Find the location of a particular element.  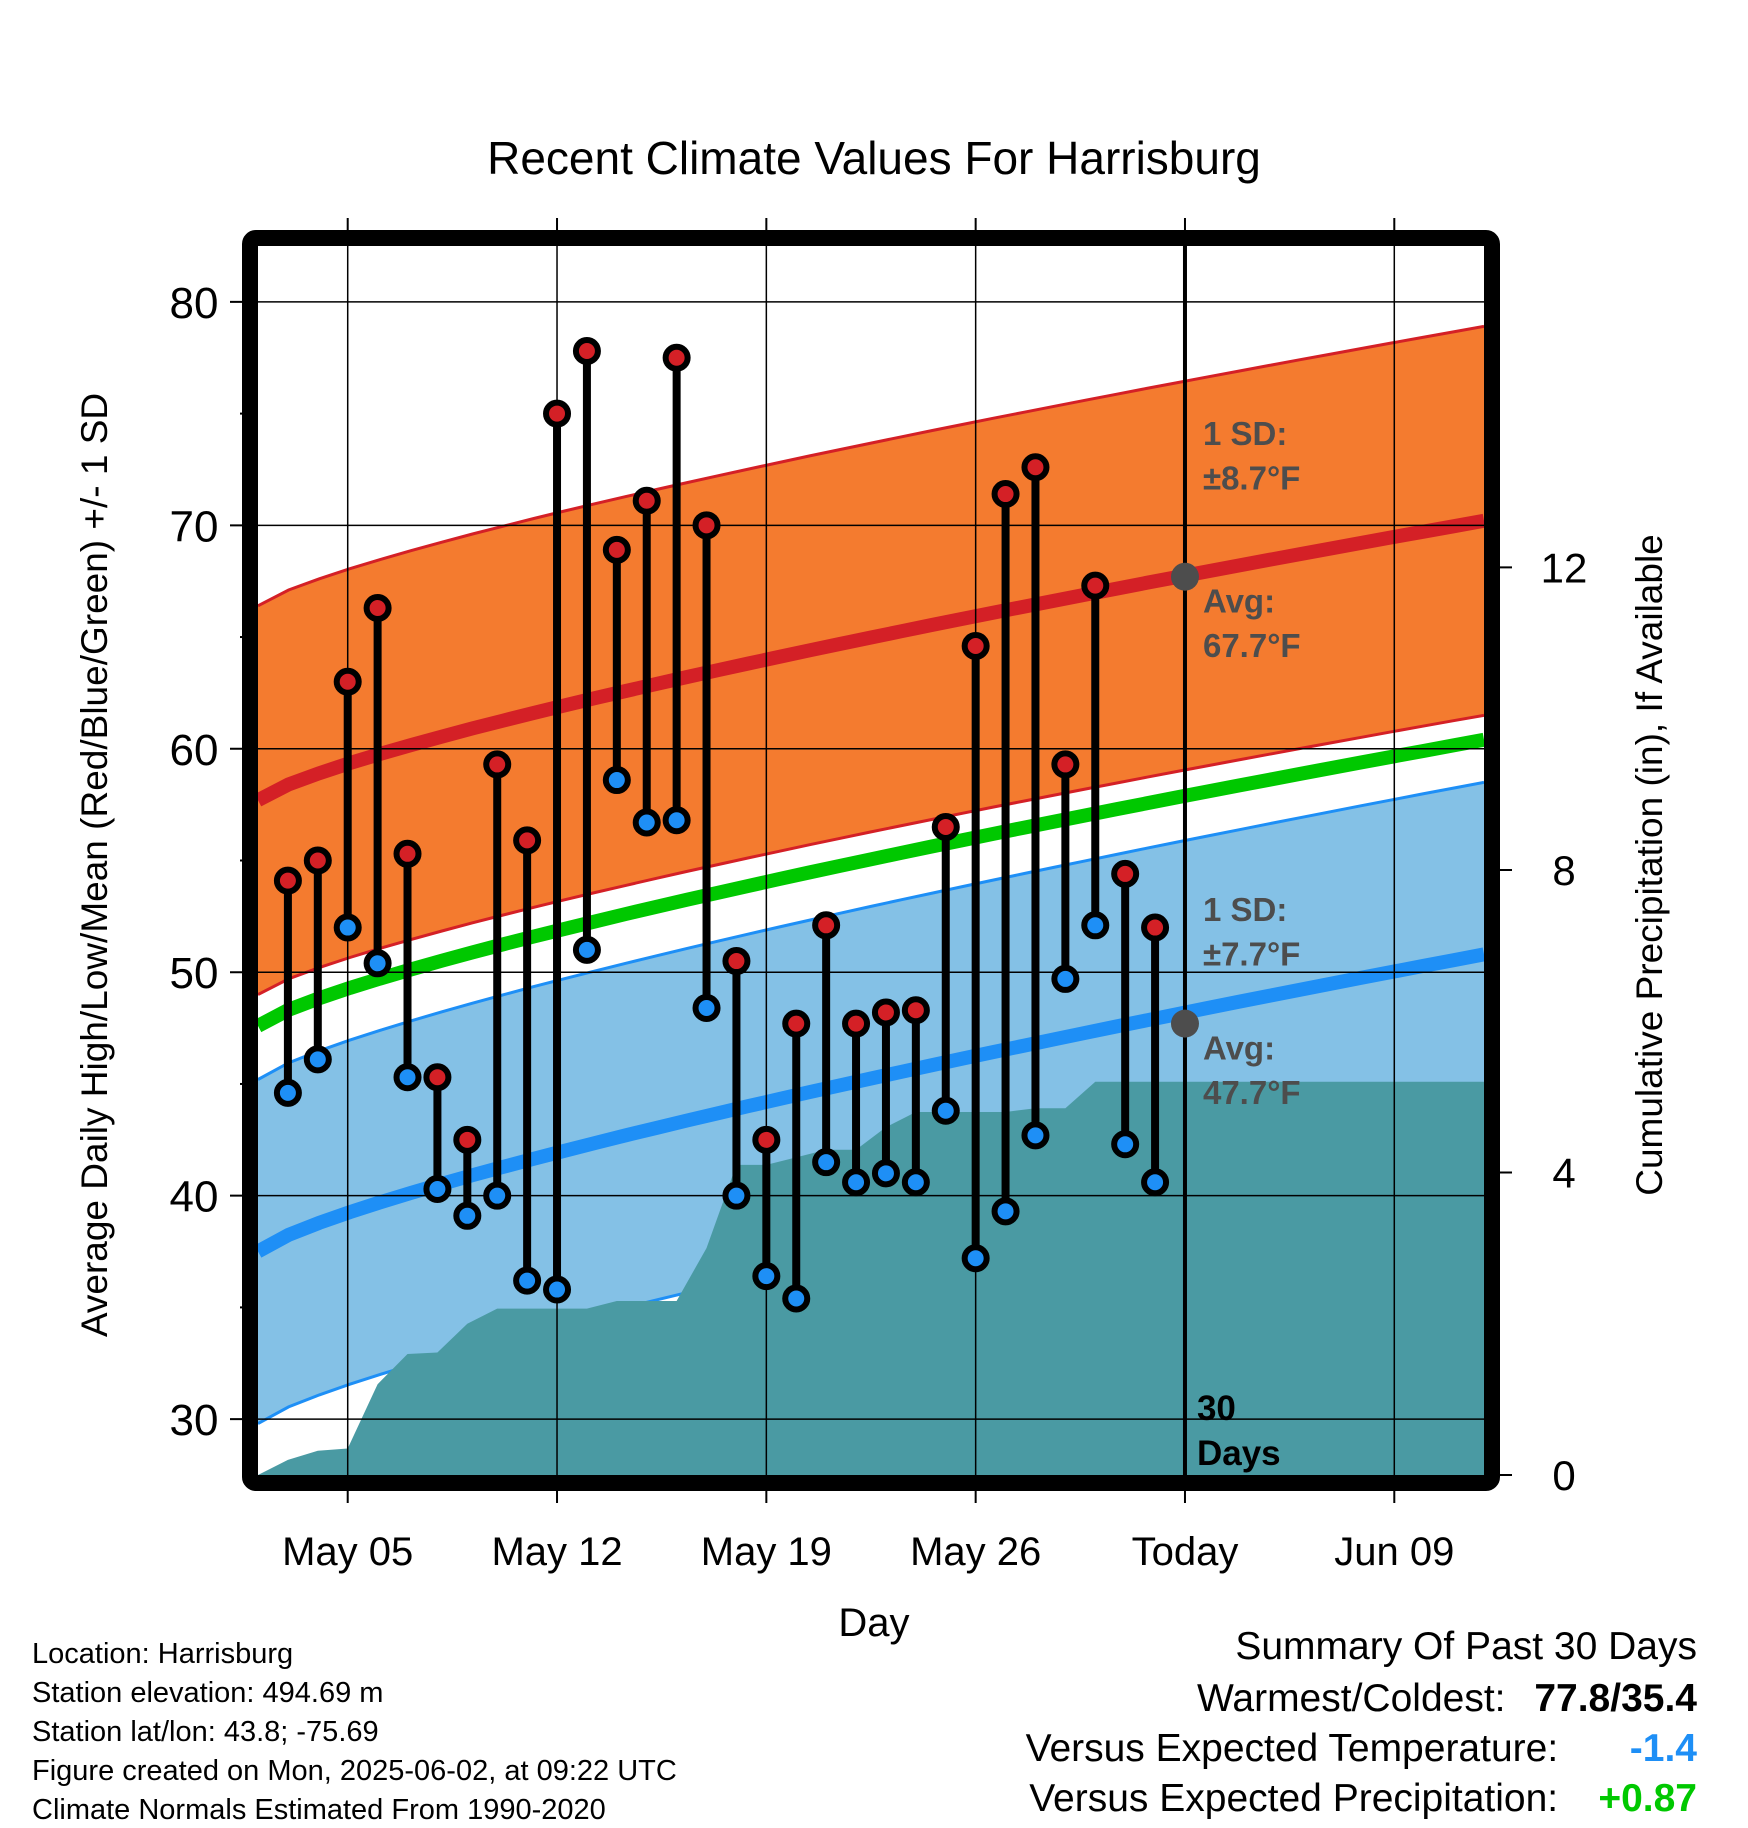

footer-elevation: Station elevation: 494.69 m is located at coordinates (208, 1693).